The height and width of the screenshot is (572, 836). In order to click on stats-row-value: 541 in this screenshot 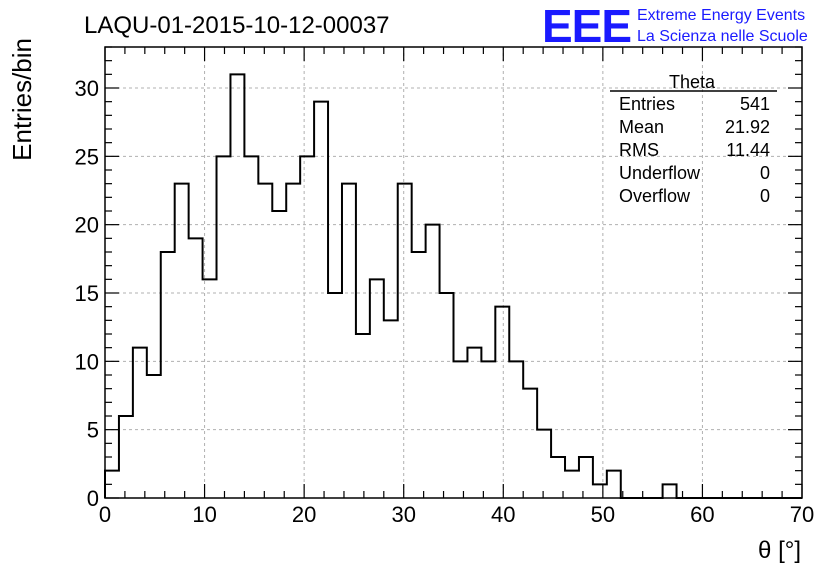, I will do `click(755, 104)`.